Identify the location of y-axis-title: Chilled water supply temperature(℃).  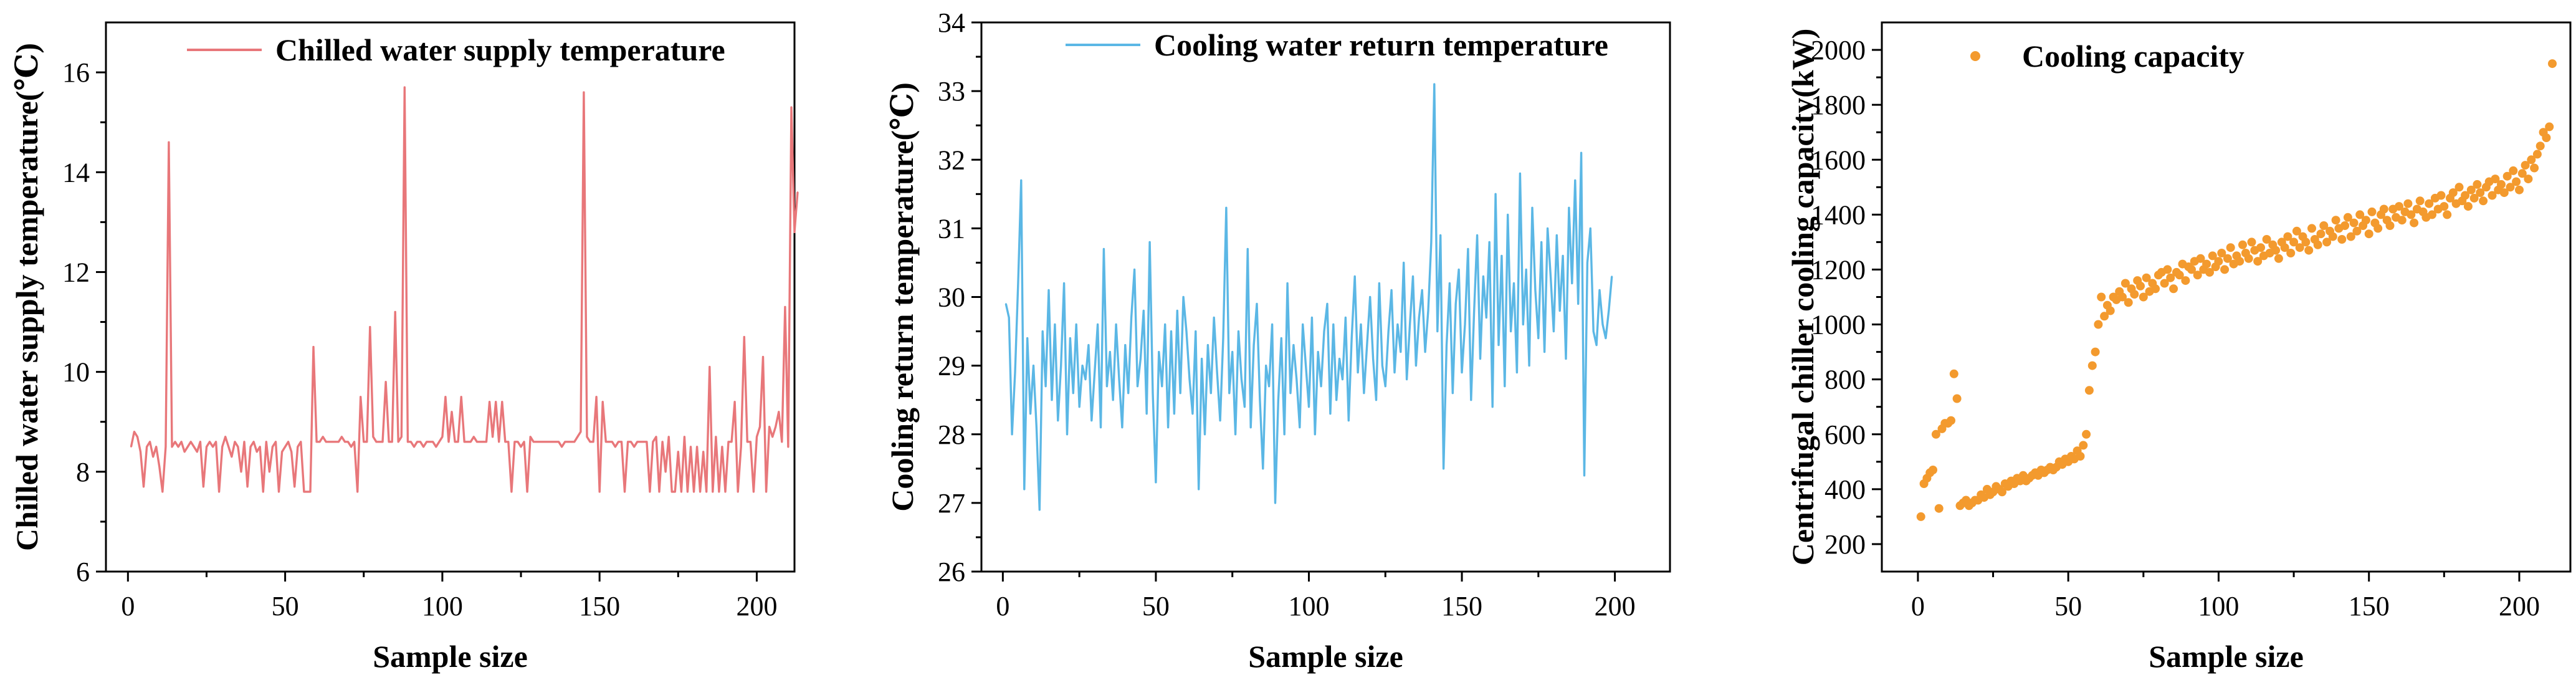
(27, 297).